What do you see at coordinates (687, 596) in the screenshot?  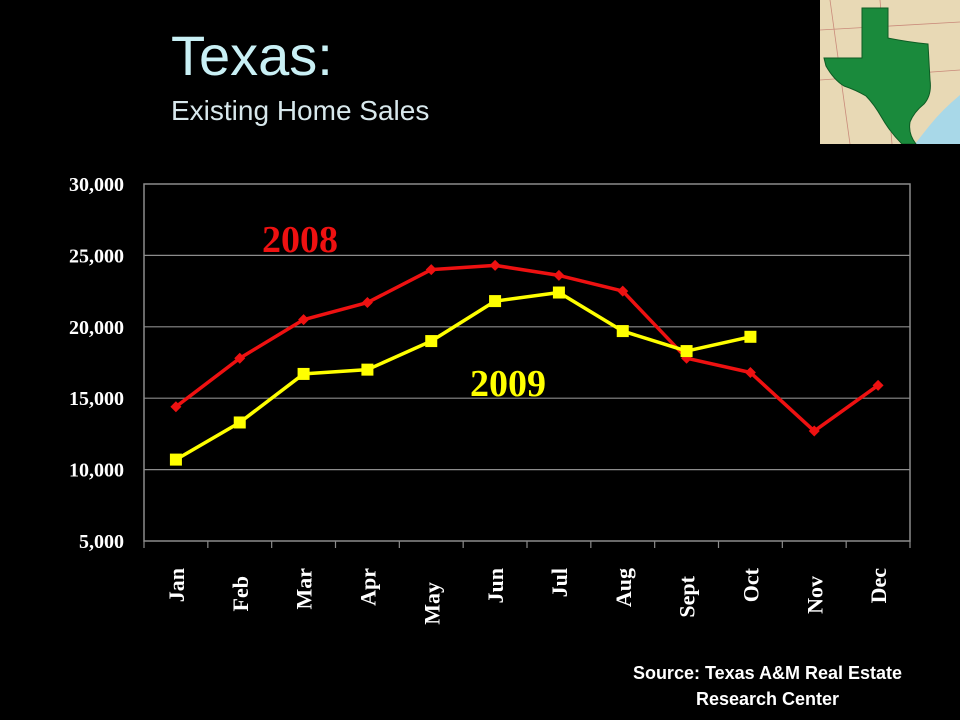 I see `x-tick-label: Sept` at bounding box center [687, 596].